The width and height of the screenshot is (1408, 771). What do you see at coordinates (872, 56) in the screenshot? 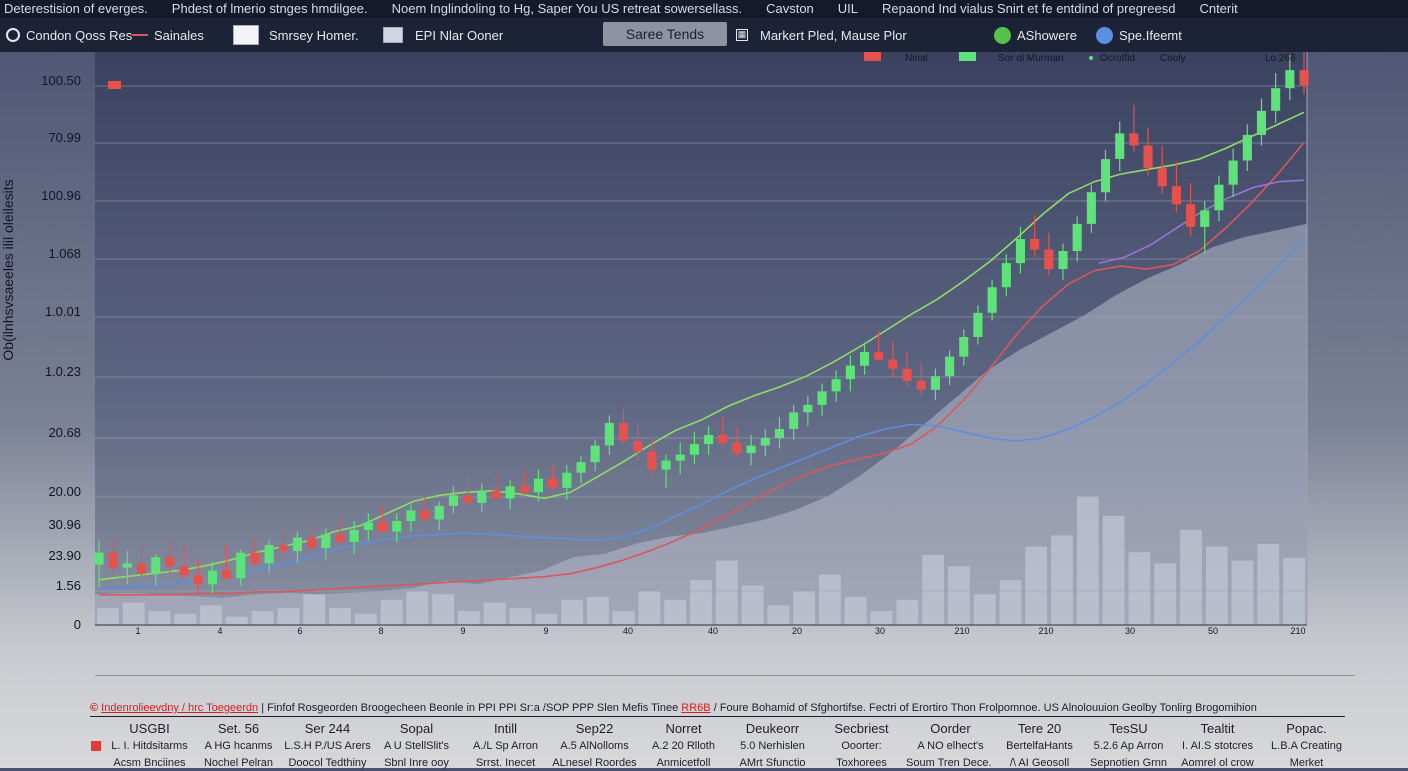
I see `legend-nirial-swatch` at bounding box center [872, 56].